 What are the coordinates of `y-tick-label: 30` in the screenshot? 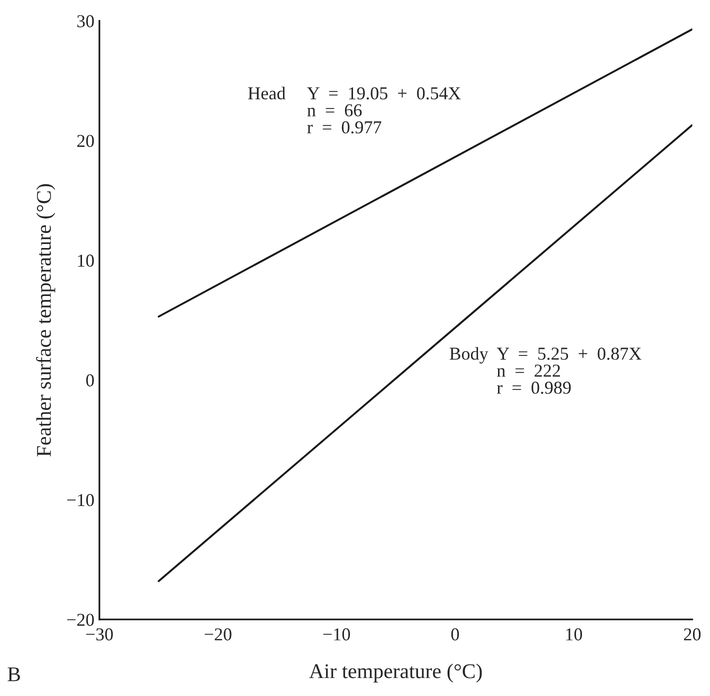 It's located at (85, 21).